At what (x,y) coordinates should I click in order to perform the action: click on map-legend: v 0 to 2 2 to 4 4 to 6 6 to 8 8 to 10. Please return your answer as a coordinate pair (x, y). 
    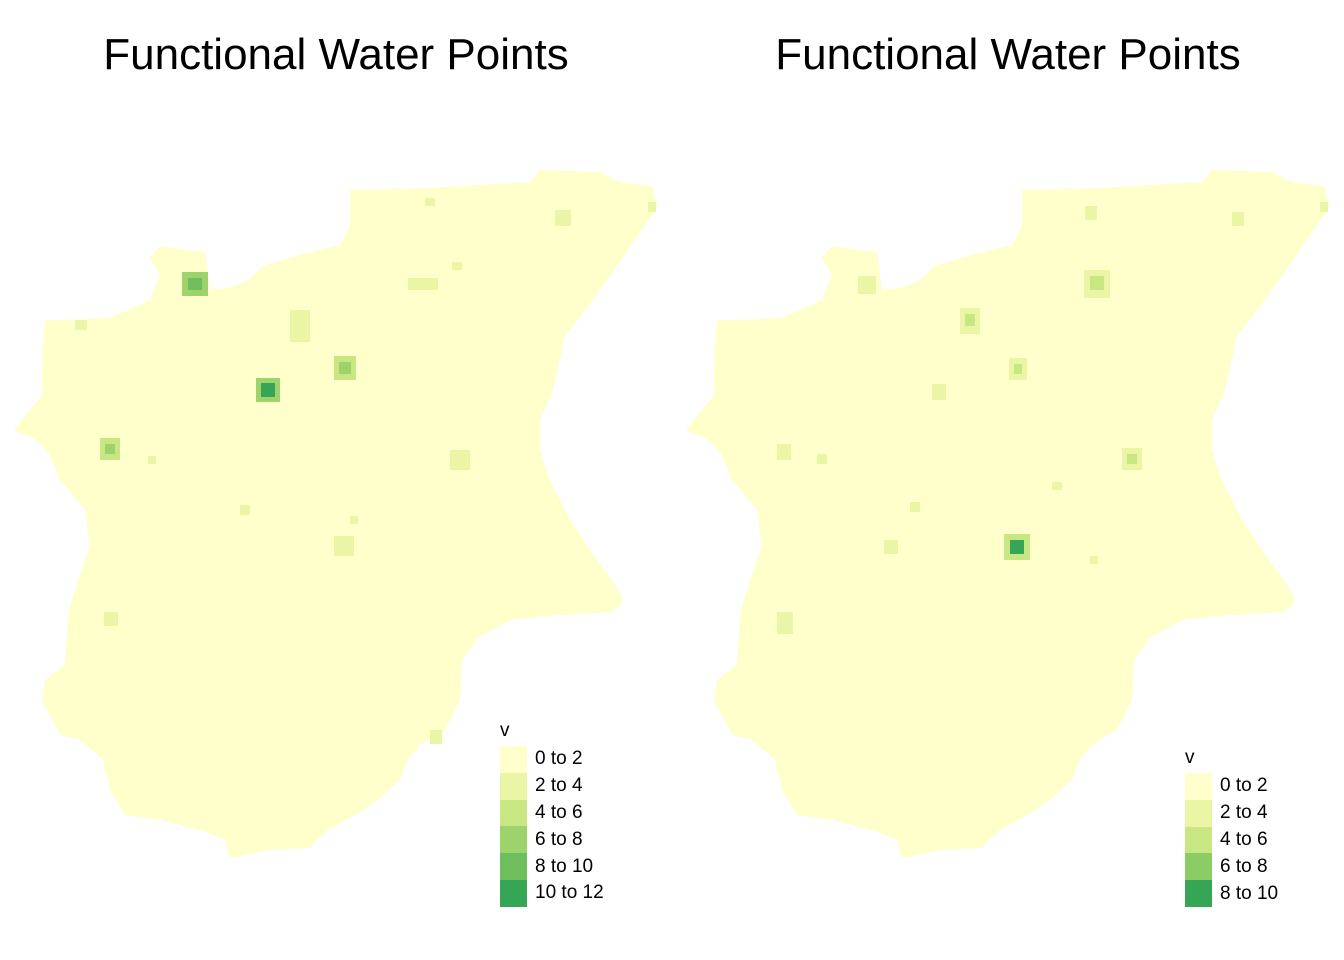
    Looking at the image, I should click on (1231, 825).